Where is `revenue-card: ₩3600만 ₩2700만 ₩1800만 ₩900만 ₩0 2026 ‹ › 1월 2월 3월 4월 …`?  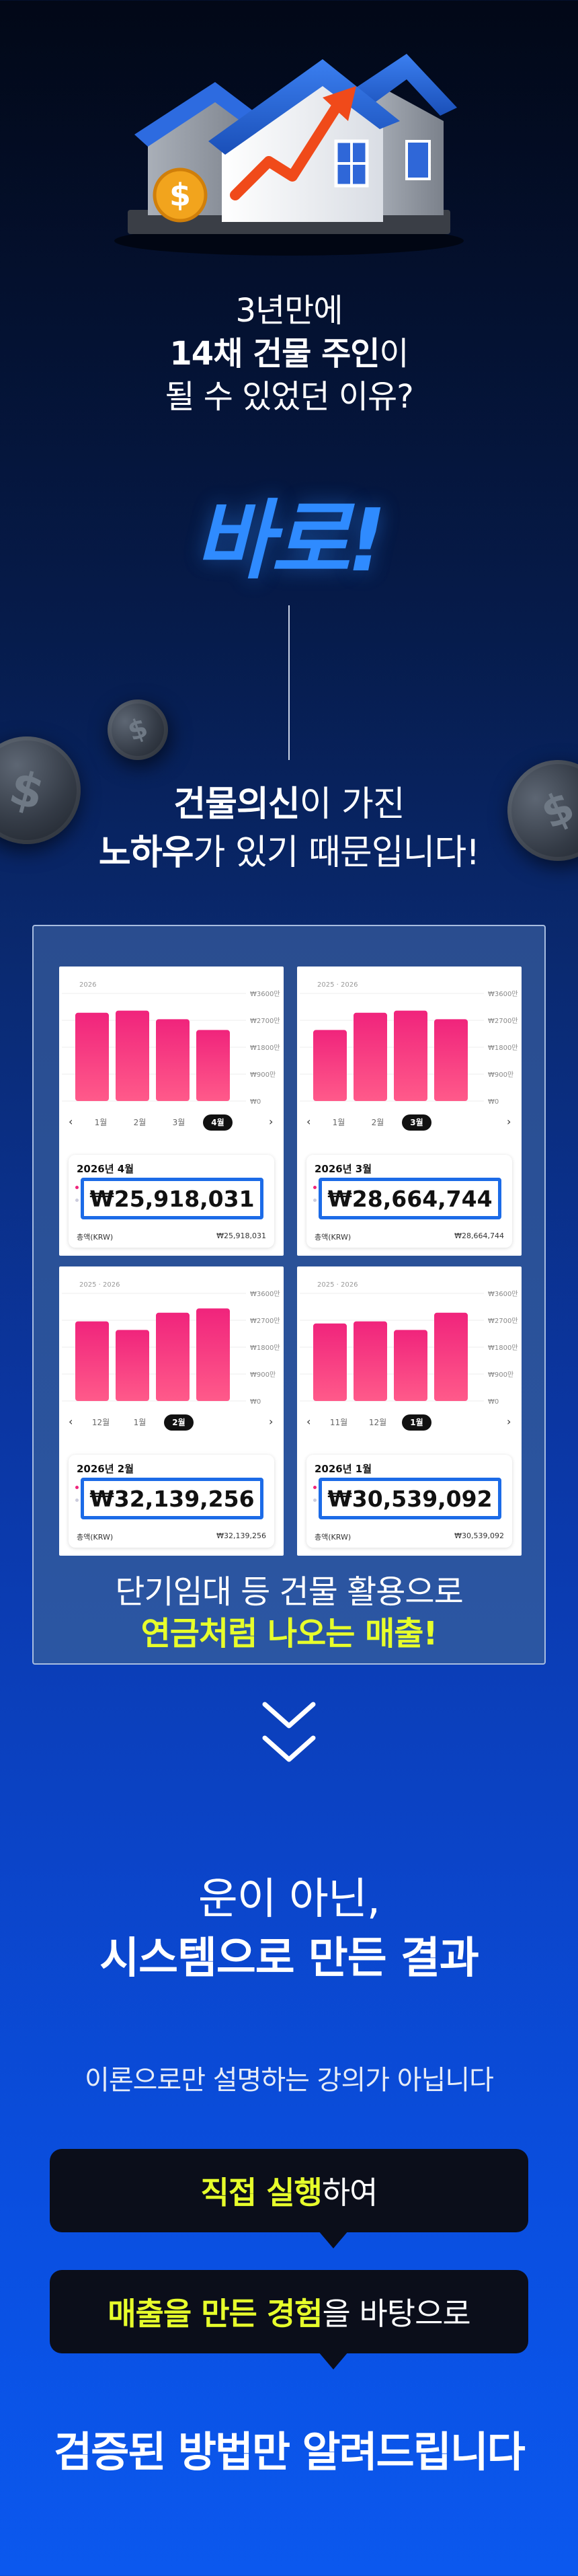
revenue-card: ₩3600만 ₩2700만 ₩1800만 ₩900만 ₩0 2026 ‹ › 1월 2월 3월 4월 … is located at coordinates (171, 1111).